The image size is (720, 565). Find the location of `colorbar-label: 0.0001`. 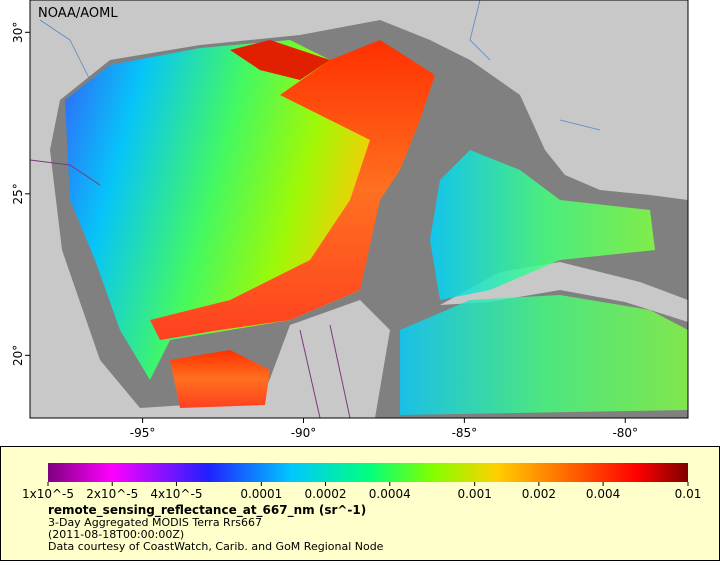

colorbar-label: 0.0001 is located at coordinates (261, 494).